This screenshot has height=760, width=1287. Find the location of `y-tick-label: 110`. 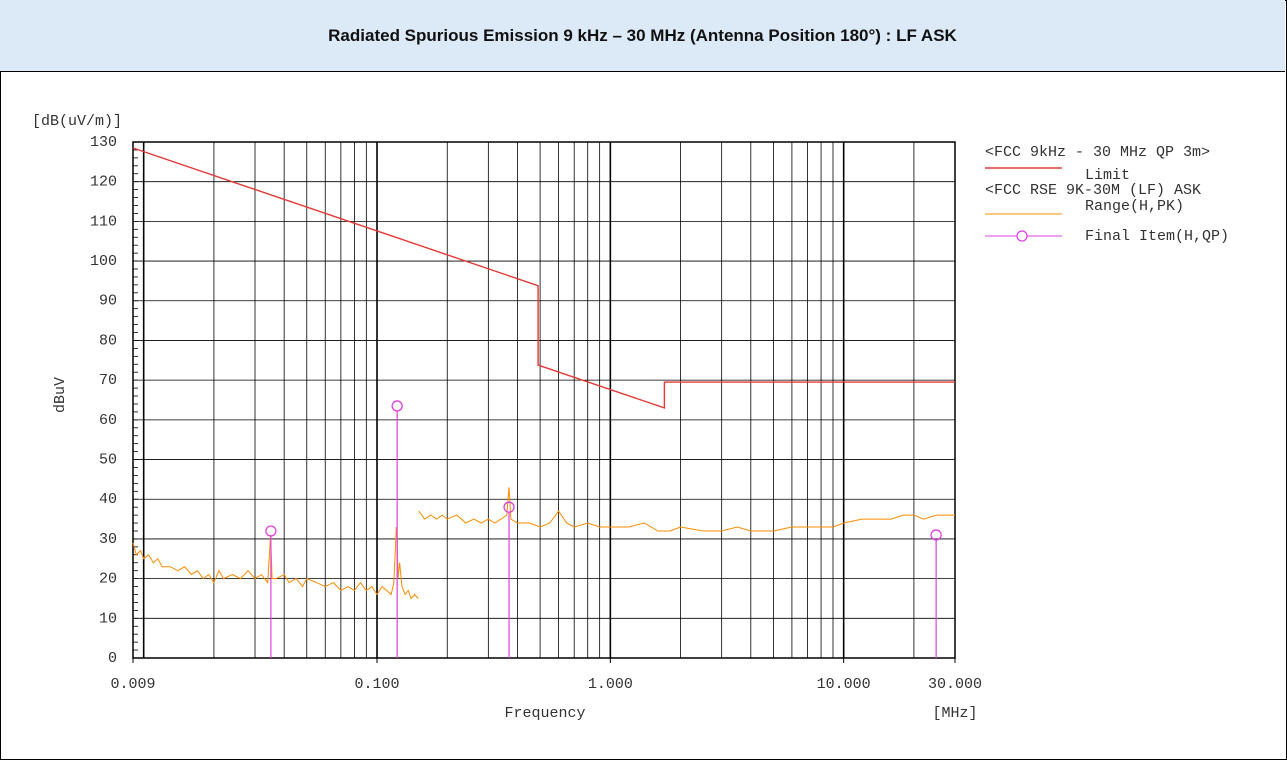

y-tick-label: 110 is located at coordinates (103, 221).